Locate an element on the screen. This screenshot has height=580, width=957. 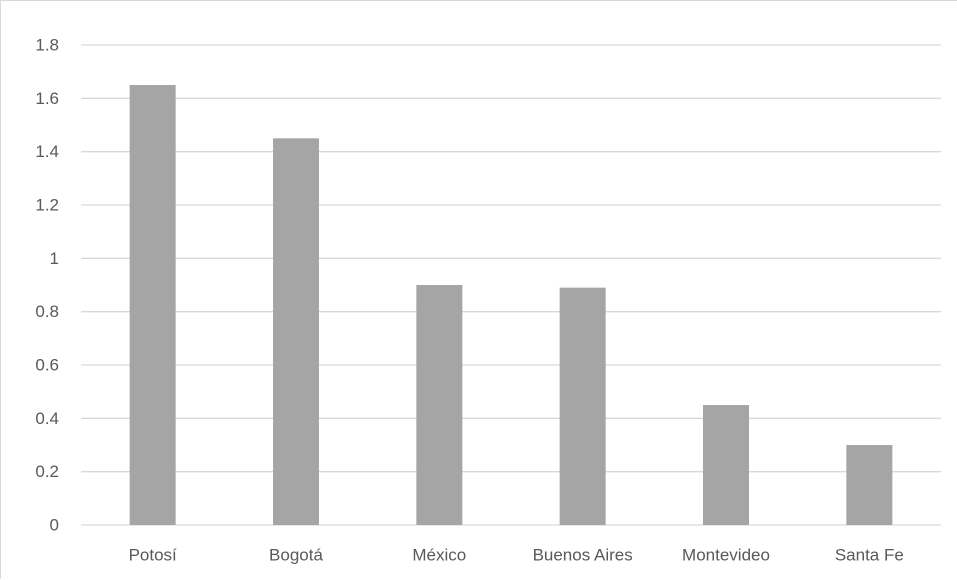
x-tick-label: Montevideo is located at coordinates (726, 555).